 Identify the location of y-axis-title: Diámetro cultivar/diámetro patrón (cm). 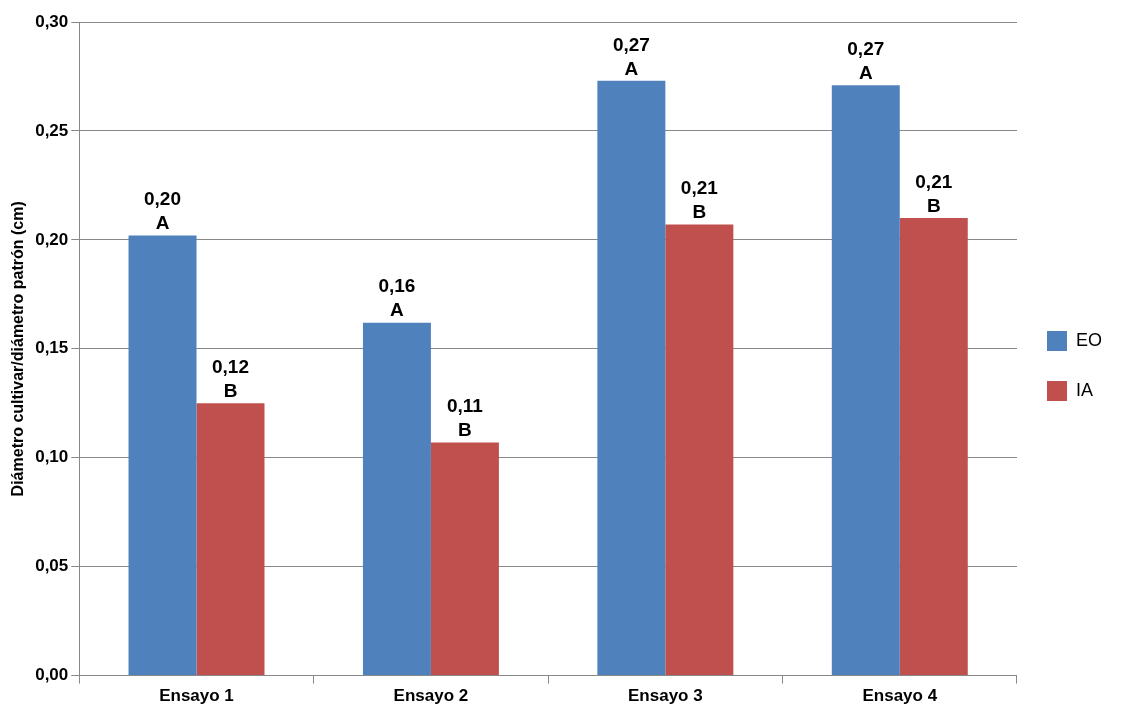
(18, 349).